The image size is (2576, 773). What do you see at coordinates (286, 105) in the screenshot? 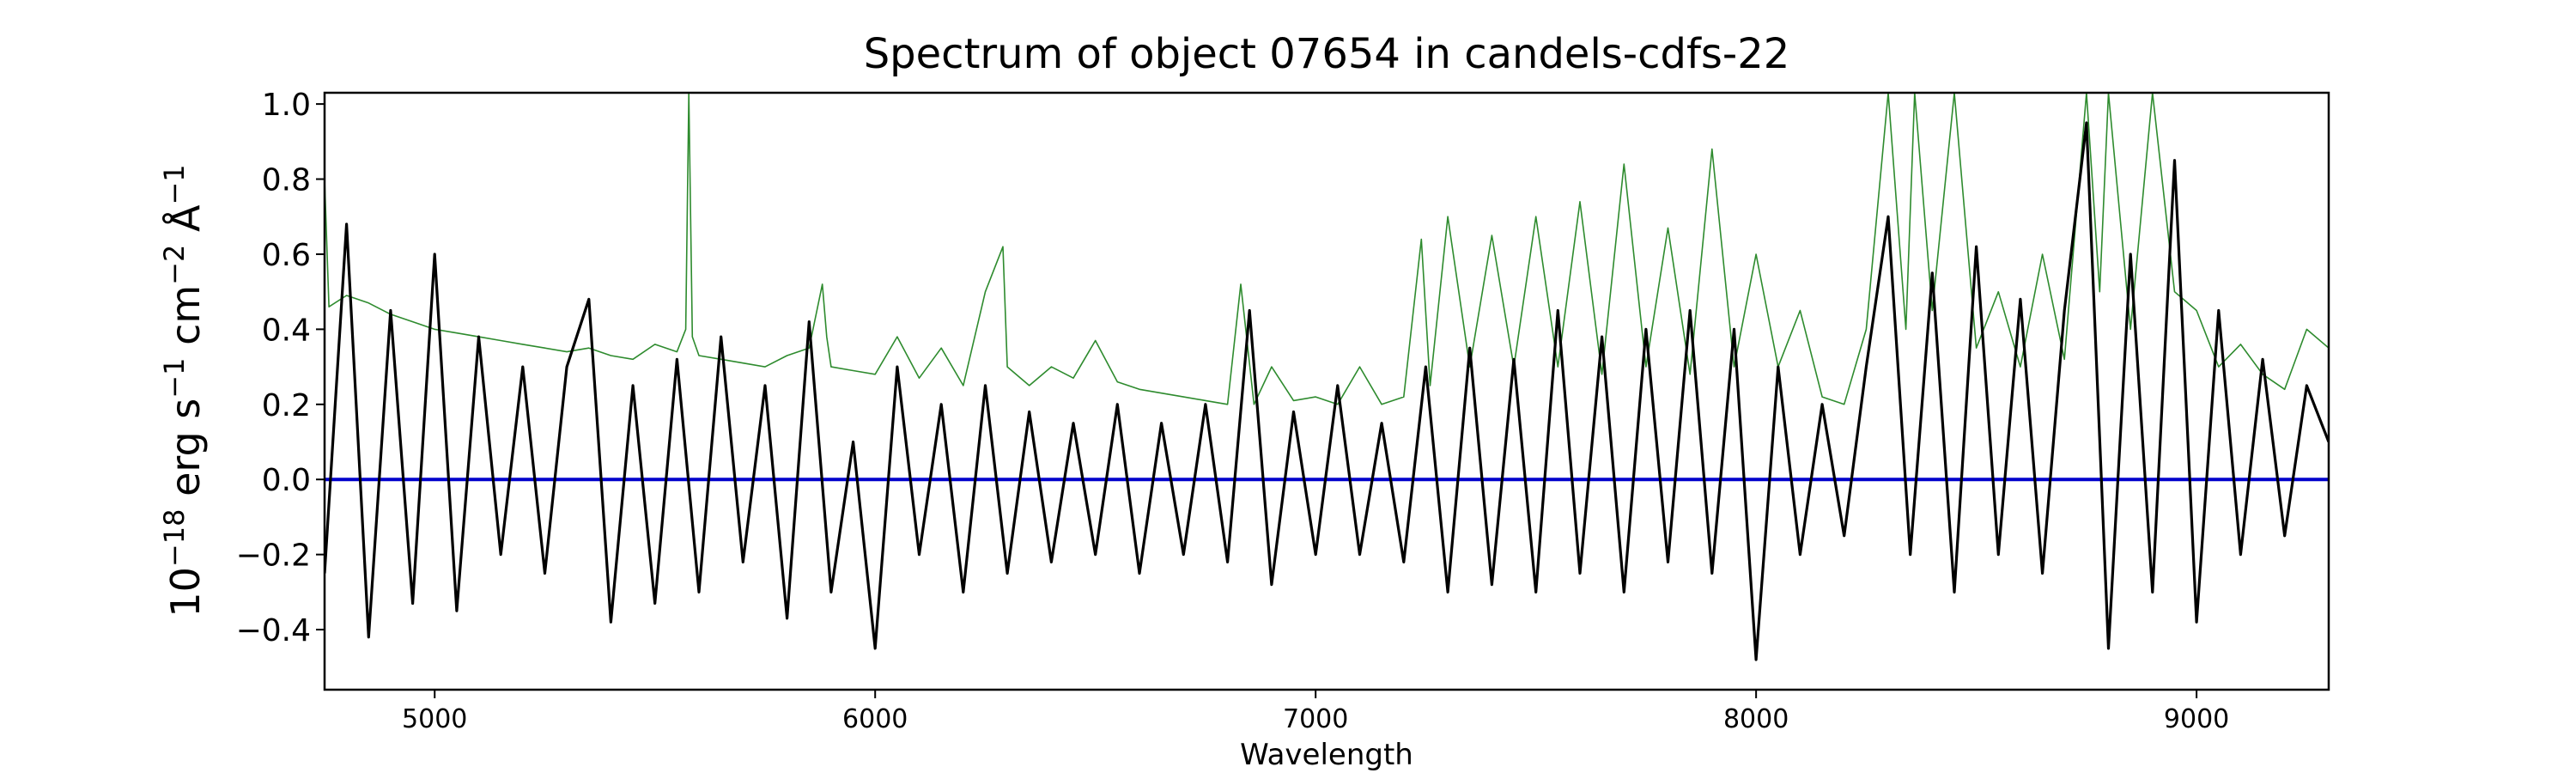
I see `y-tick-label-1: 1.0` at bounding box center [286, 105].